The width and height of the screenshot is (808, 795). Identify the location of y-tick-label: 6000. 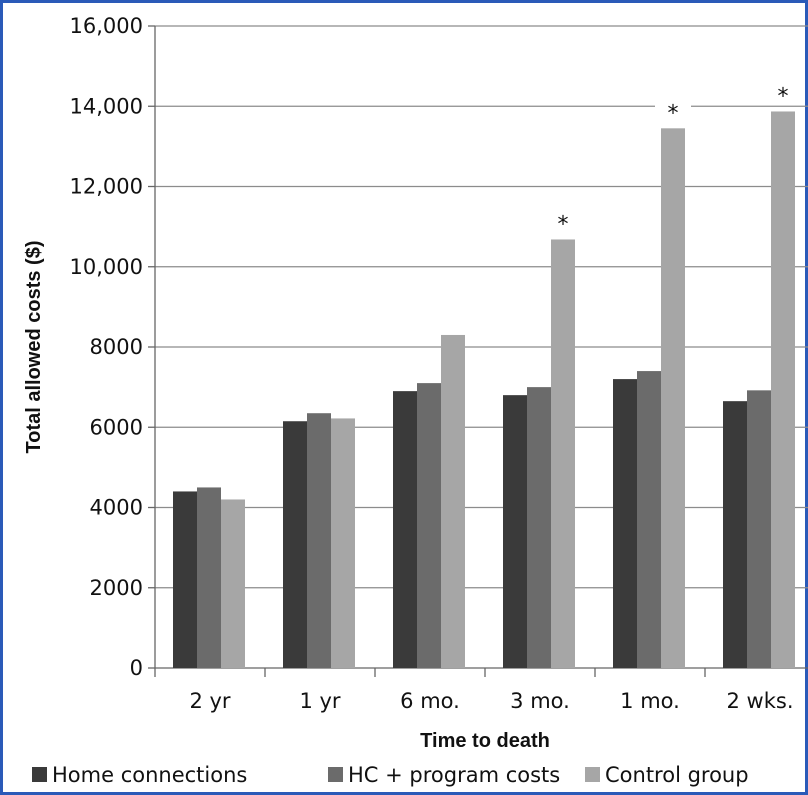
(116, 427).